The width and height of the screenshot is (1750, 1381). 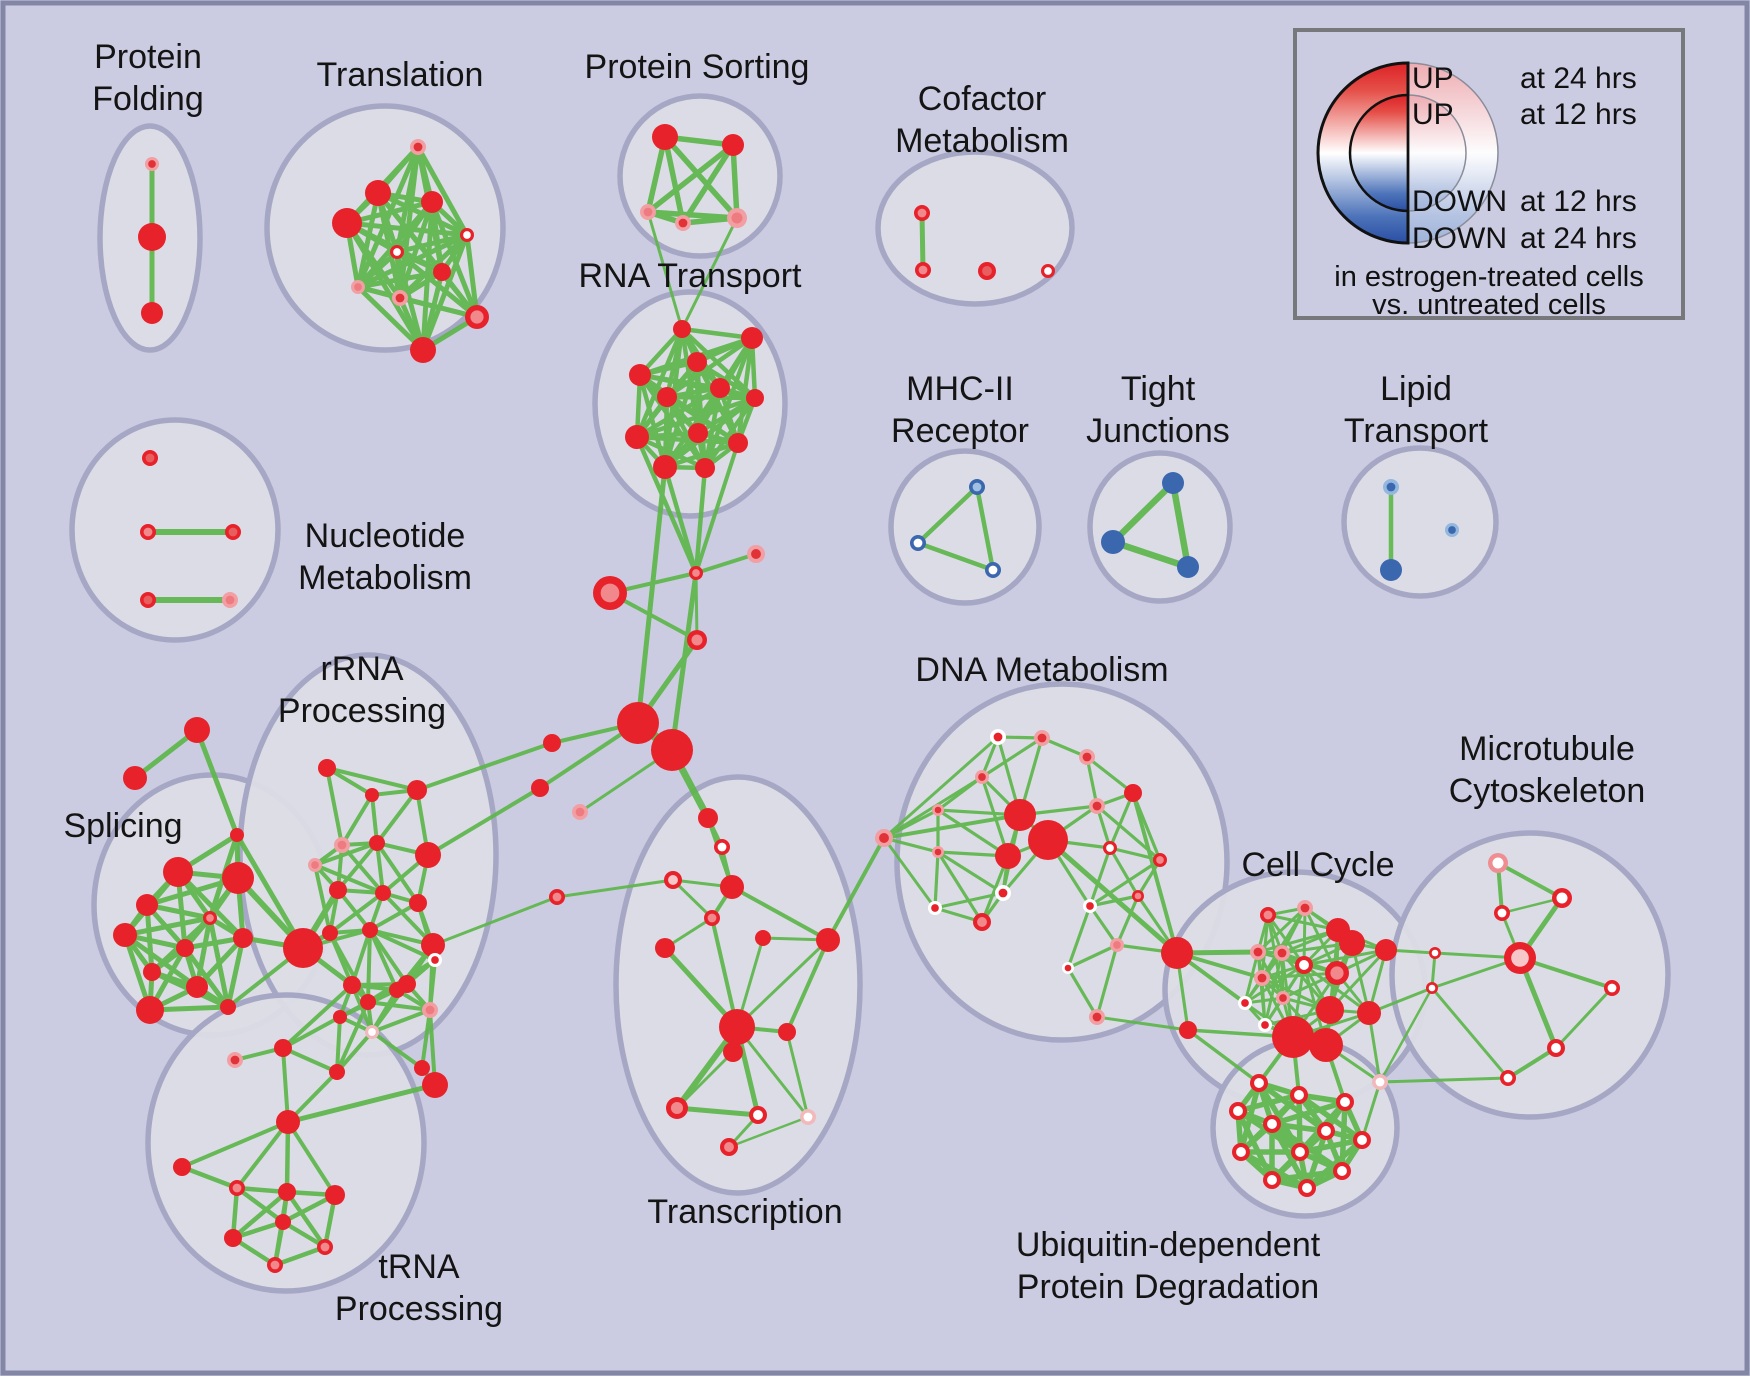 I want to click on transcription-label: Transcription, so click(x=744, y=1212).